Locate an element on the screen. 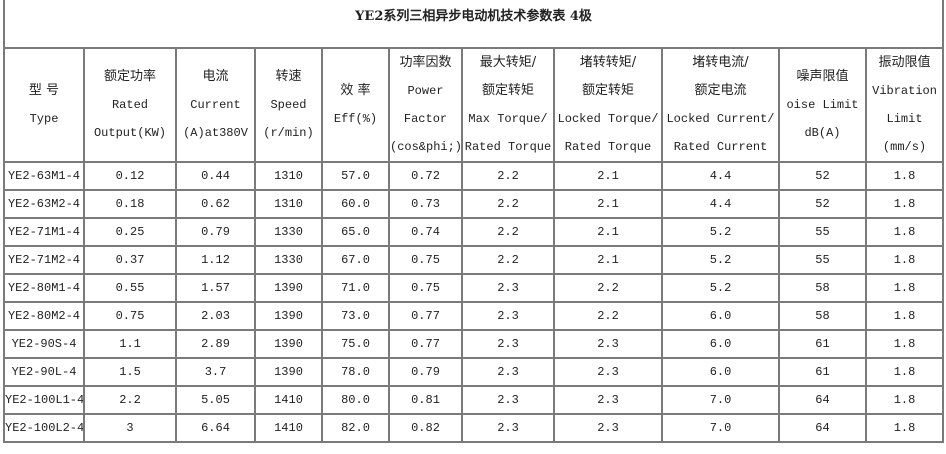 Image resolution: width=946 pixels, height=454 pixels. value-cell: 5.2 is located at coordinates (720, 232).